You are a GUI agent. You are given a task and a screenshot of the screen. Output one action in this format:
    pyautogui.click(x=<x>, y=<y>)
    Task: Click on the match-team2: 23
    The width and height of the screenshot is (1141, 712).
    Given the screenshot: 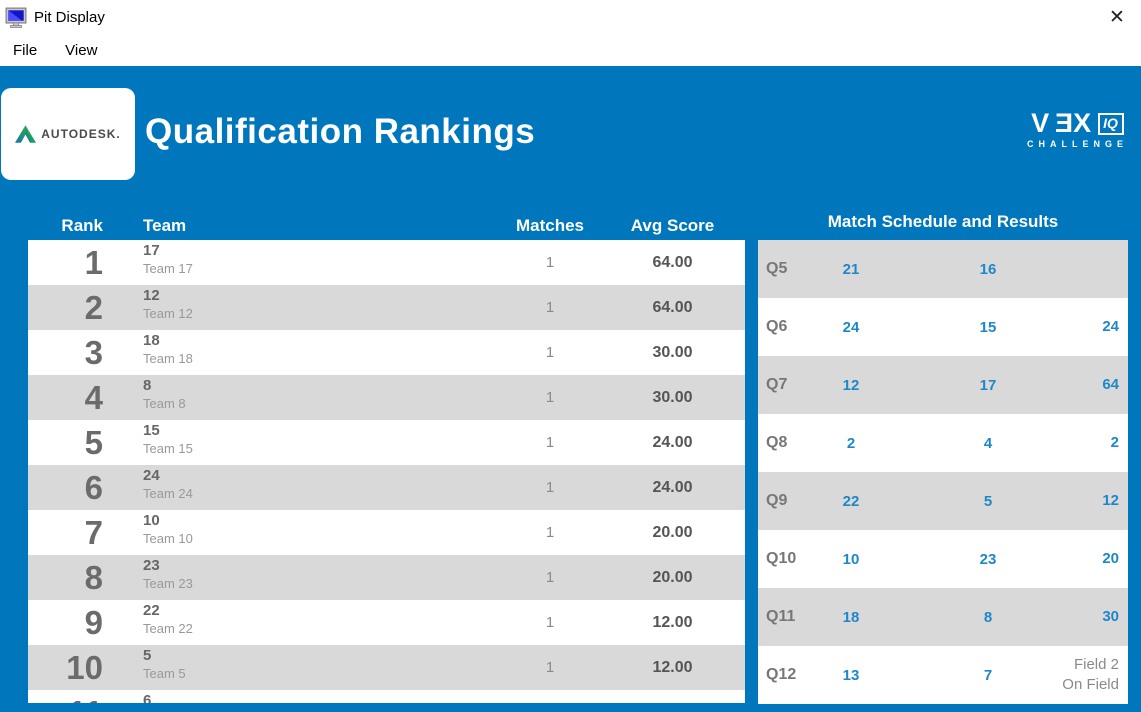 What is the action you would take?
    pyautogui.click(x=988, y=559)
    